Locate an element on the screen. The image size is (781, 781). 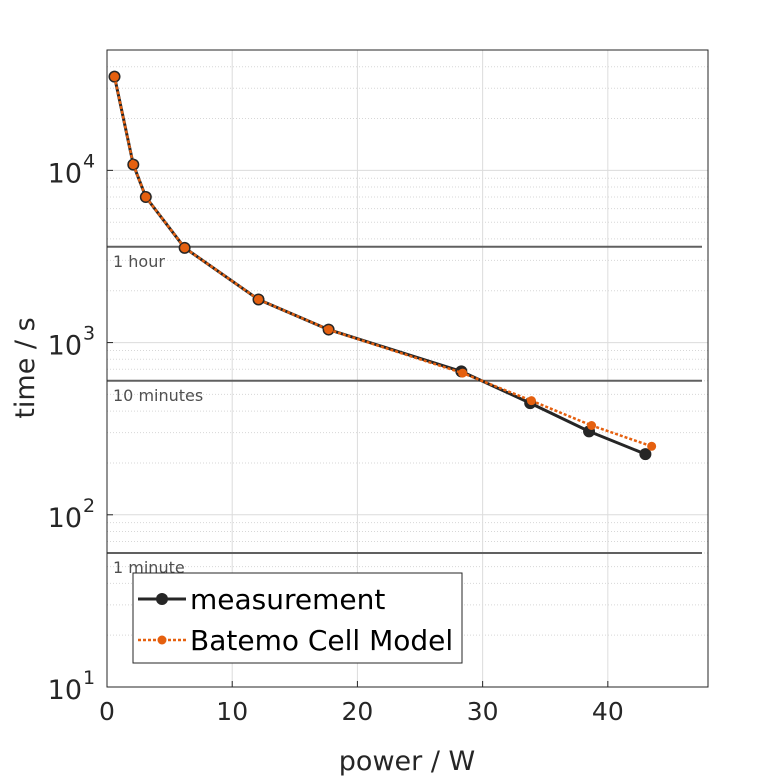
y-tick-exponent: 2 is located at coordinates (89, 506).